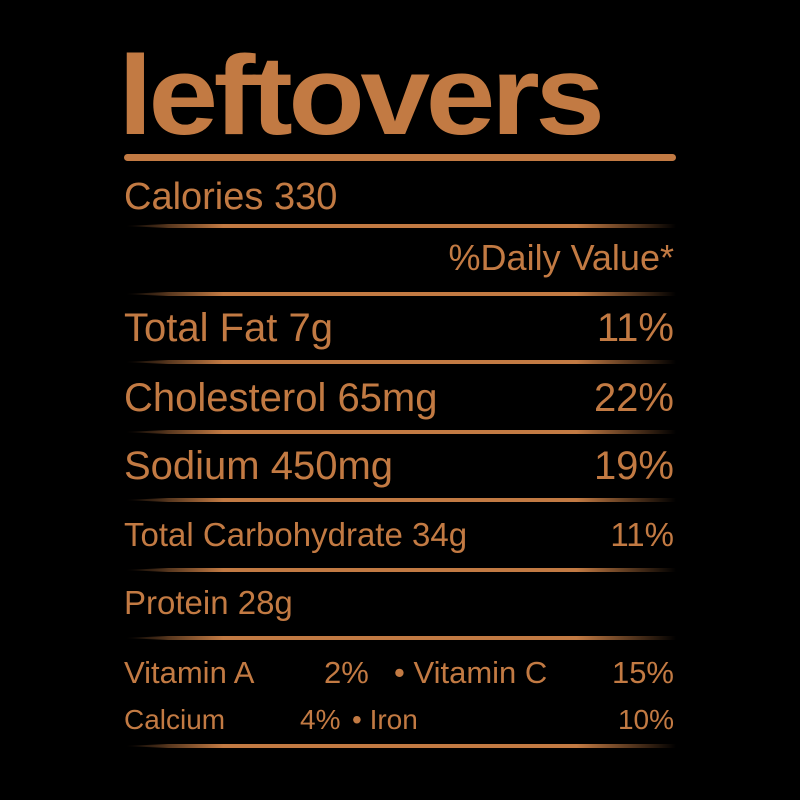 The image size is (800, 800). What do you see at coordinates (645, 719) in the screenshot?
I see `iron-value: 10%` at bounding box center [645, 719].